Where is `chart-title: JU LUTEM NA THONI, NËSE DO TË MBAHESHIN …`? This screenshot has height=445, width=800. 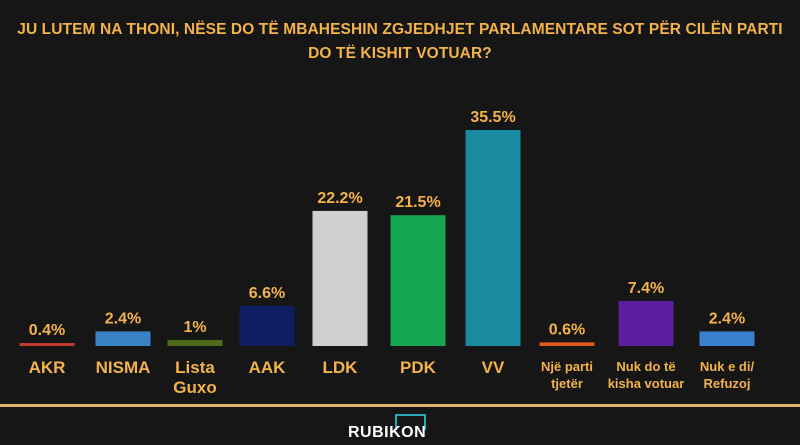 chart-title: JU LUTEM NA THONI, NËSE DO TË MBAHESHIN … is located at coordinates (400, 42).